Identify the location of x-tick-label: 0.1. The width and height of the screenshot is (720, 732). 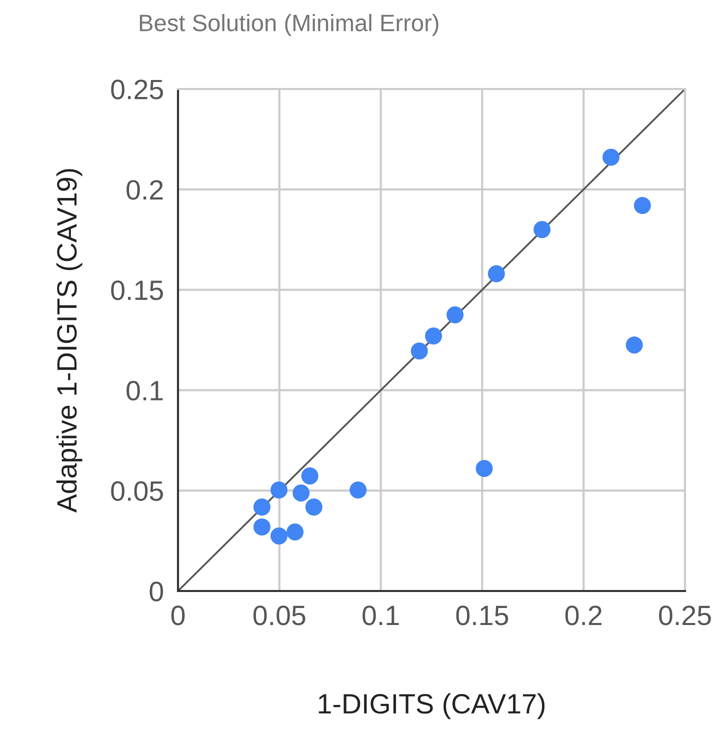
(380, 616).